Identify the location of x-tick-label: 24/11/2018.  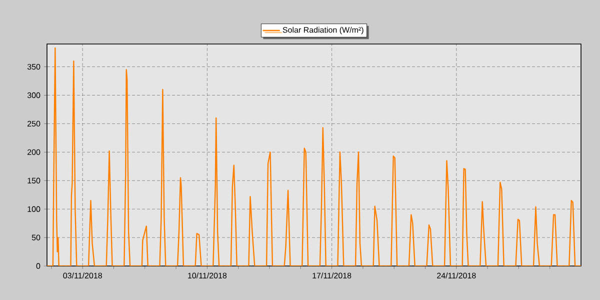
(456, 275).